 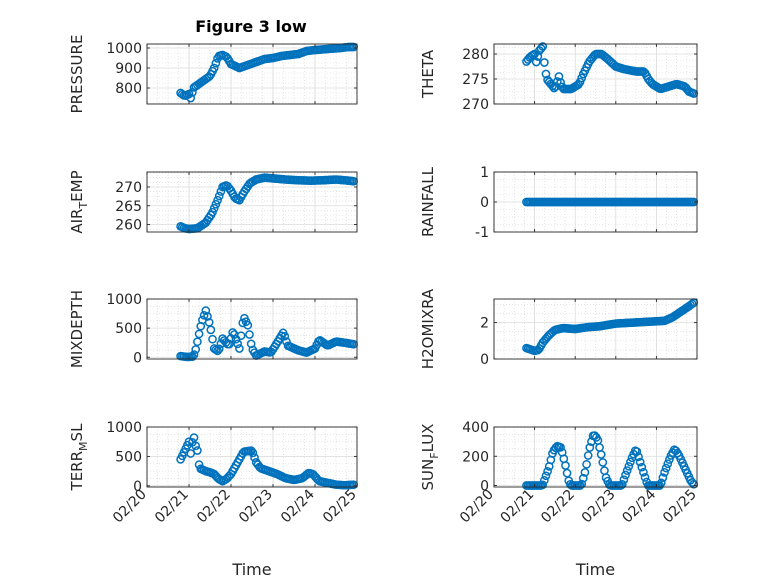 What do you see at coordinates (475, 457) in the screenshot?
I see `y-tick-label: 200` at bounding box center [475, 457].